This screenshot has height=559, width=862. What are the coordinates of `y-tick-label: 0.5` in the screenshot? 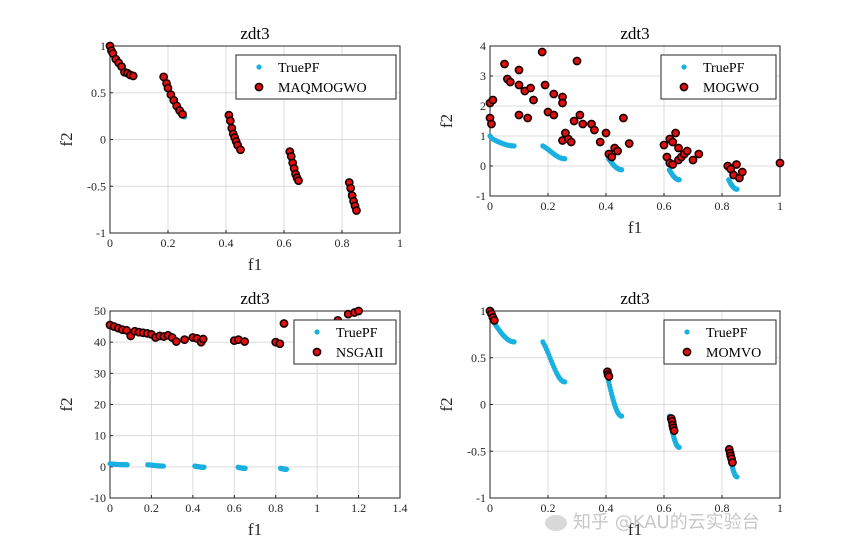 It's located at (478, 358).